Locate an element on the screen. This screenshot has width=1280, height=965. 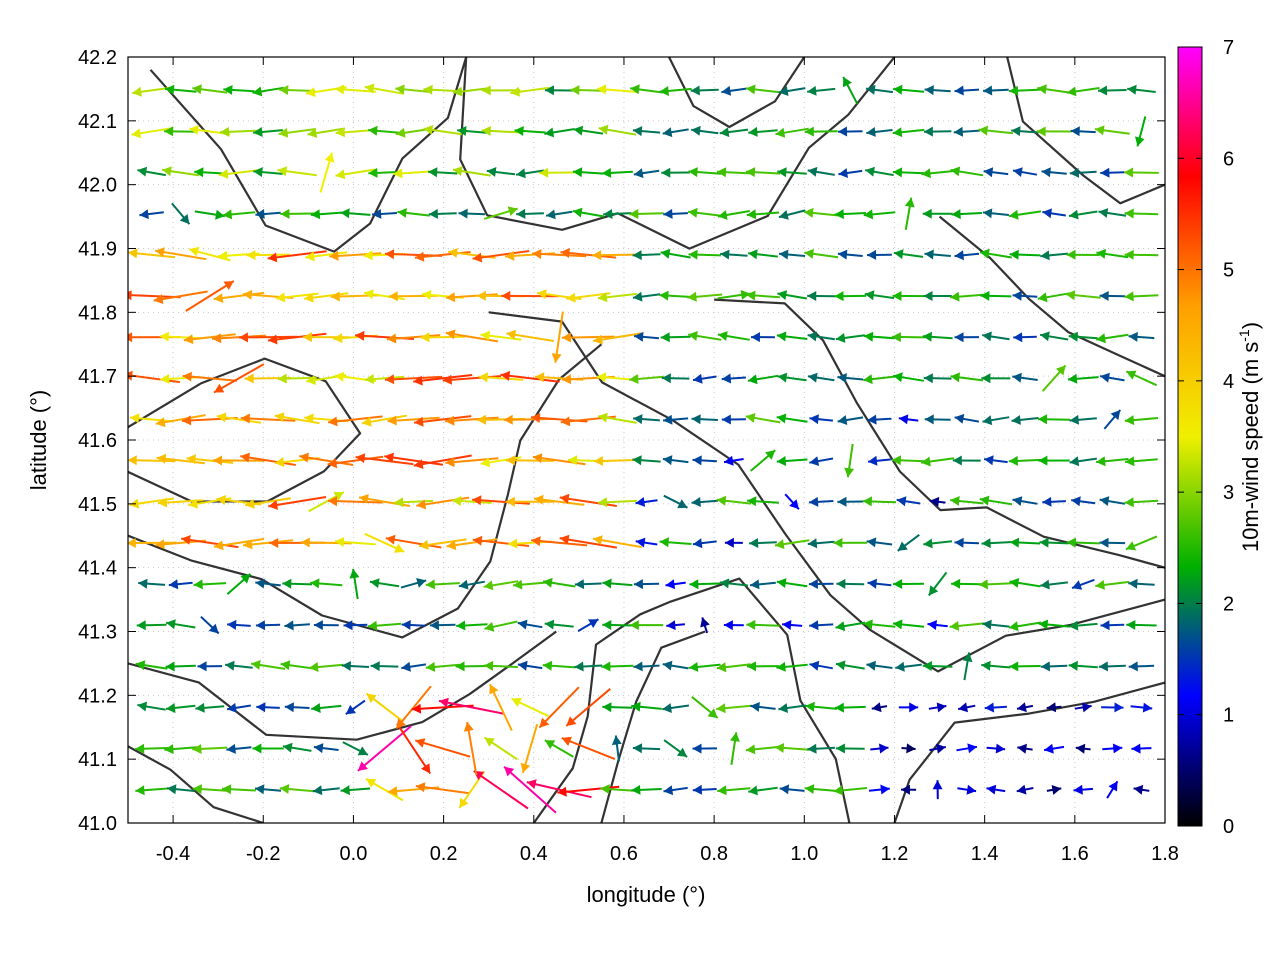
contour-line is located at coordinates (677, 153).